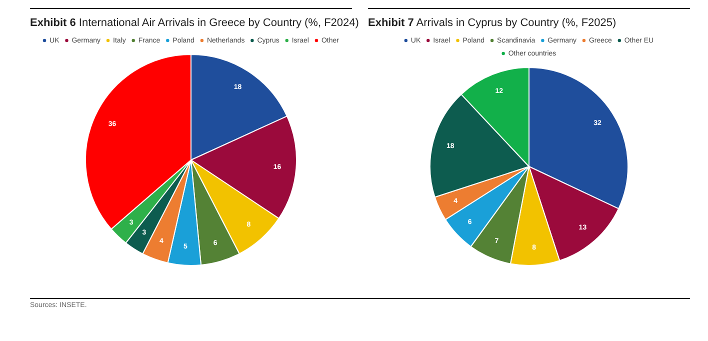 The width and height of the screenshot is (708, 341). What do you see at coordinates (492, 23) in the screenshot?
I see `chart-title: Exhibit 7 Arrivals in Cyprus by Country (%, F2025)` at bounding box center [492, 23].